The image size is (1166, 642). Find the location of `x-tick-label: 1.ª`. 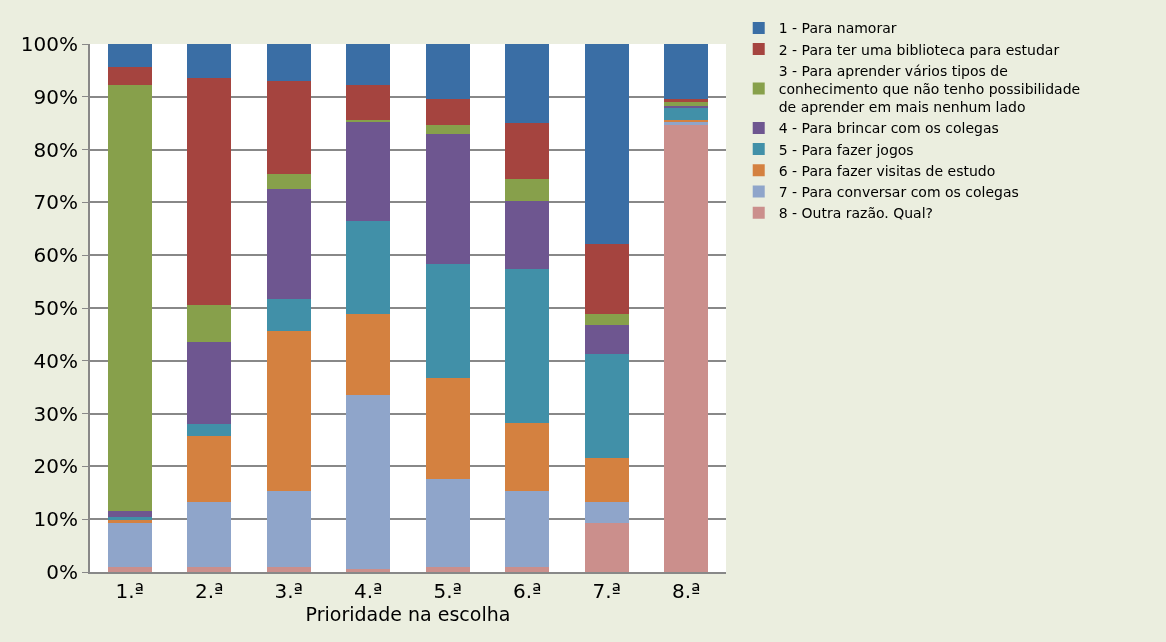

x-tick-label: 1.ª is located at coordinates (130, 591).